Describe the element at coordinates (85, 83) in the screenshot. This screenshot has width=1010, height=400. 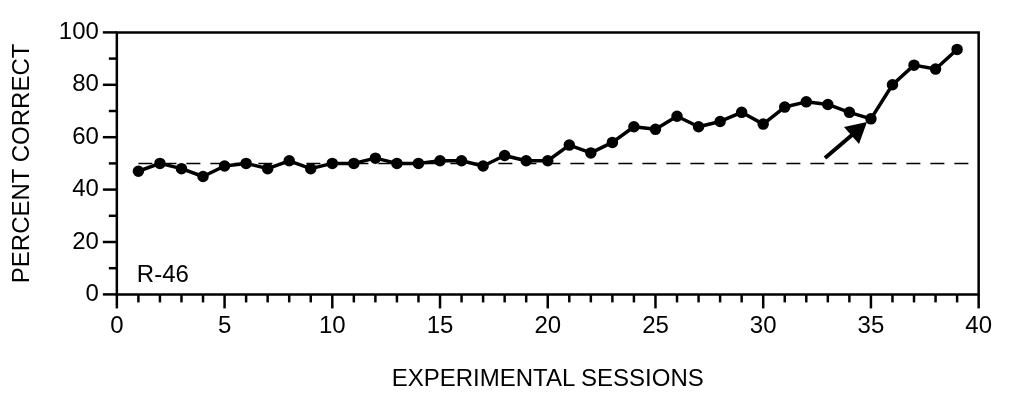
I see `y-tick-label: 80` at that location.